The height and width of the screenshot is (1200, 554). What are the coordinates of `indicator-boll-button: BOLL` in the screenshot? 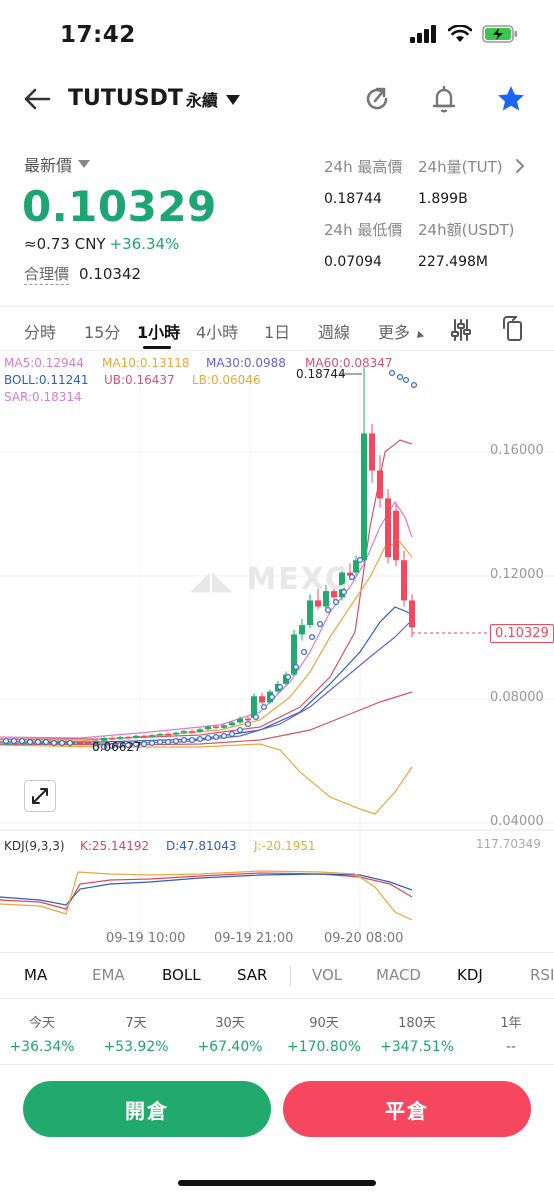 It's located at (181, 975).